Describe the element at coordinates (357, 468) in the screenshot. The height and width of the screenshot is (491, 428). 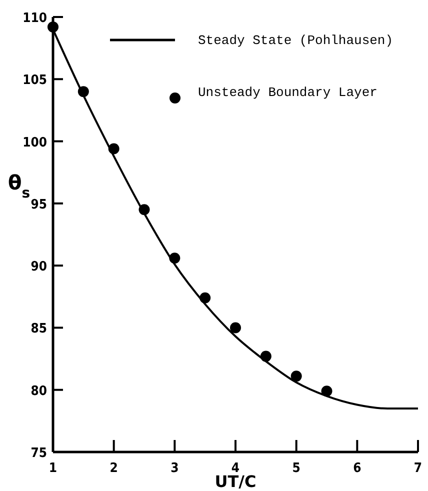
I see `x-tick-label: 6` at that location.